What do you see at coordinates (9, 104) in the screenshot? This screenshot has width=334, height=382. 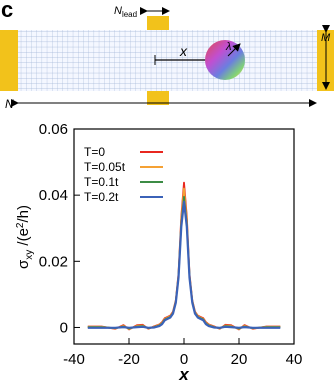 I see `n-label: N` at bounding box center [9, 104].